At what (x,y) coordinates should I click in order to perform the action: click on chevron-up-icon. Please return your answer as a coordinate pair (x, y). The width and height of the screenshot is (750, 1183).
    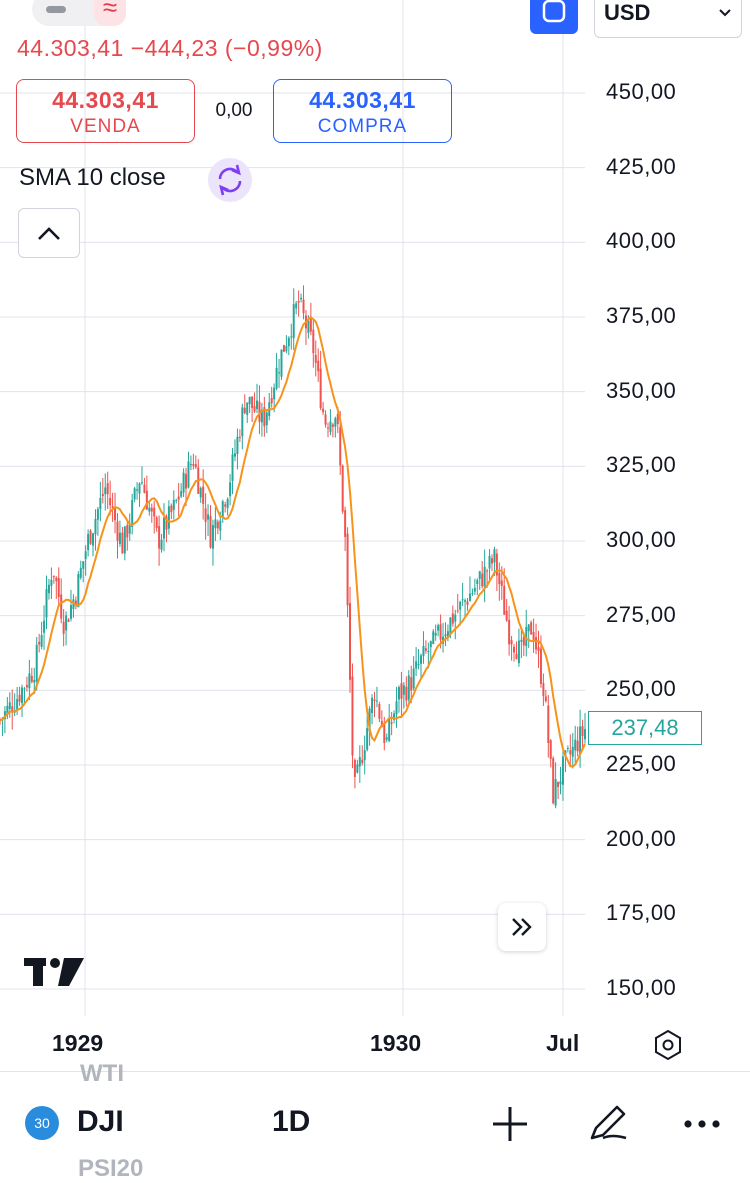
    Looking at the image, I should click on (49, 233).